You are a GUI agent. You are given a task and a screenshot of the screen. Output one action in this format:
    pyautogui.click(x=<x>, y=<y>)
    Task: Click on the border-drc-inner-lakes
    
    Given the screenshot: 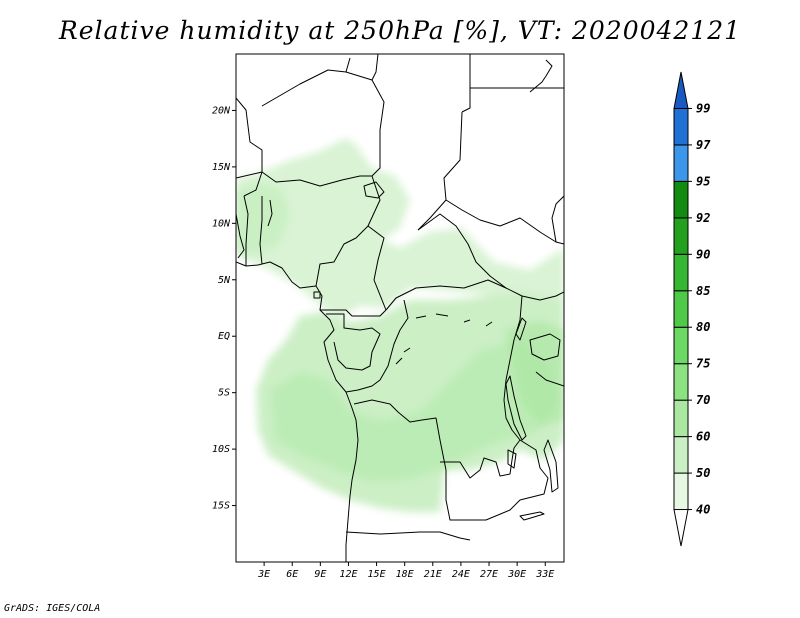 What is the action you would take?
    pyautogui.click(x=454, y=320)
    